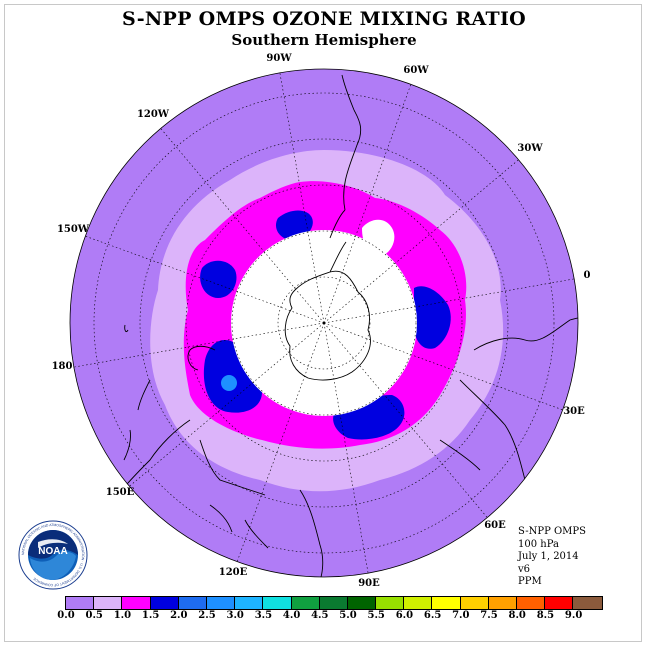 The height and width of the screenshot is (648, 648). What do you see at coordinates (291, 615) in the screenshot?
I see `color-scale-tick-label: 4.0` at bounding box center [291, 615].